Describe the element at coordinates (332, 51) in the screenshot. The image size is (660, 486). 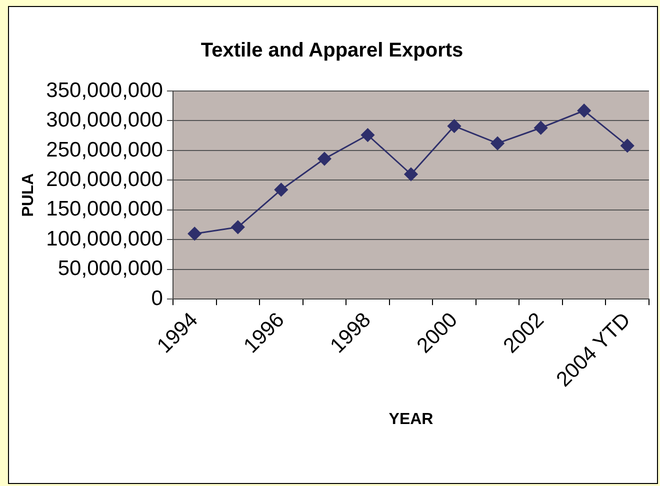
I see `chart-title: Textile and Apparel Exports` at that location.